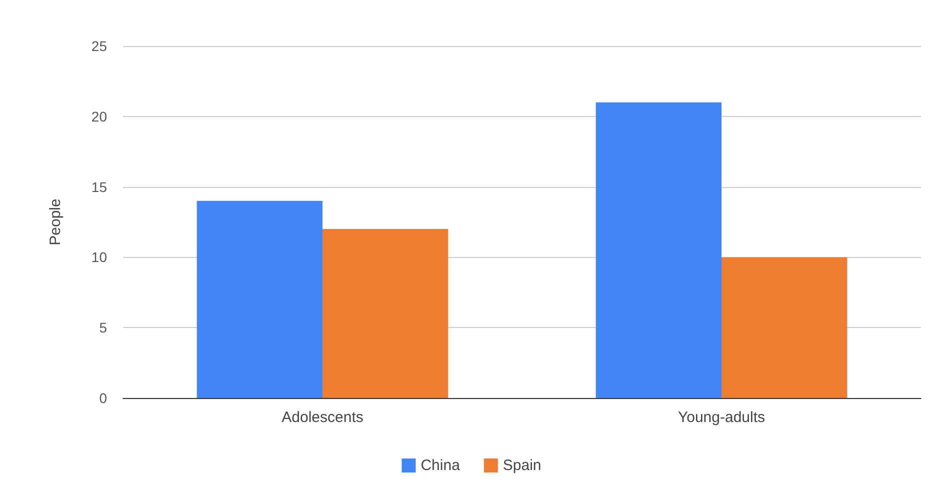 This screenshot has width=943, height=502. I want to click on y-axis-title: People, so click(55, 222).